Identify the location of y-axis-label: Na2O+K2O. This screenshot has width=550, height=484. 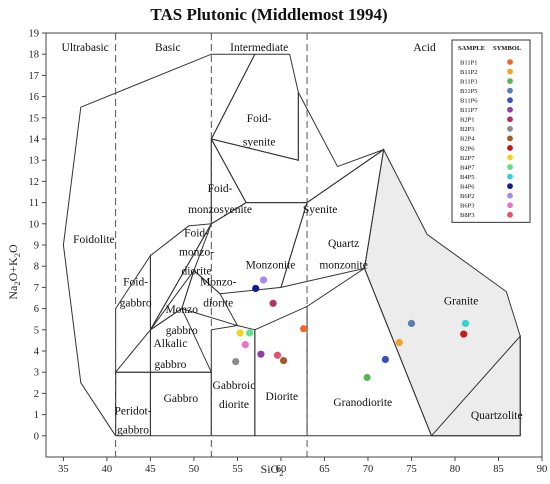
(14, 272).